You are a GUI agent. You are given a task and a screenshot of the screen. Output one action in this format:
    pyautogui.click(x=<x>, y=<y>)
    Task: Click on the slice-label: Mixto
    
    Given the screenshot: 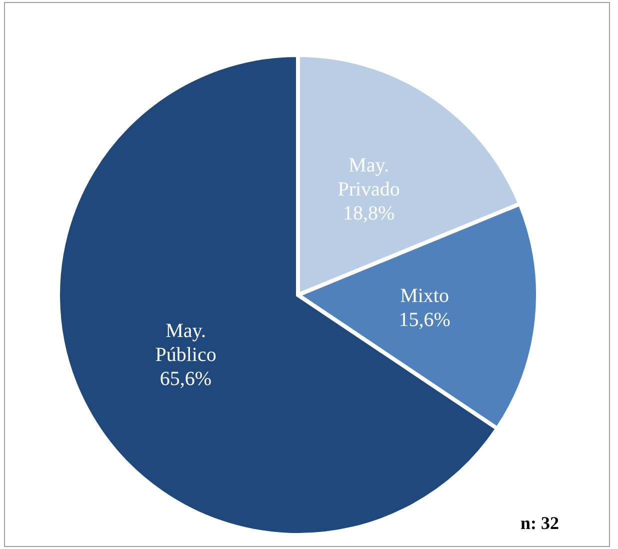 What is the action you would take?
    pyautogui.click(x=425, y=295)
    